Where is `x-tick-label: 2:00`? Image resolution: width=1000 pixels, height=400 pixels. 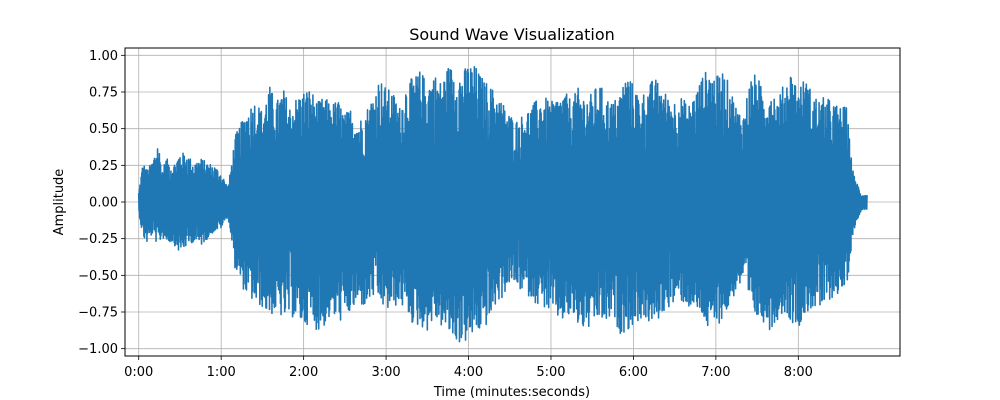
x-tick-label: 2:00 is located at coordinates (303, 372).